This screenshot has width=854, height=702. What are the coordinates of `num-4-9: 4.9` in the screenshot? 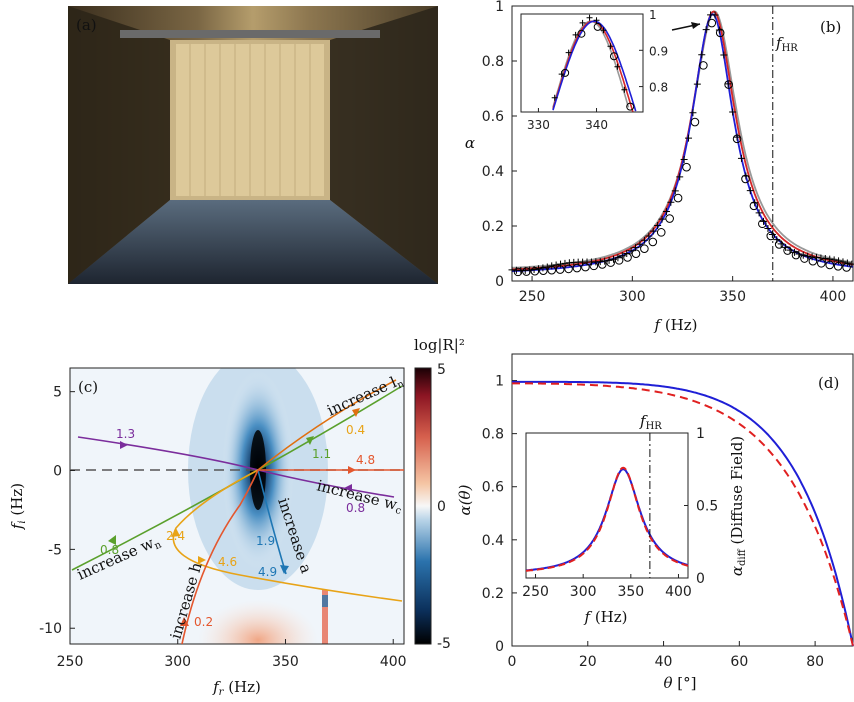 It's located at (267, 572).